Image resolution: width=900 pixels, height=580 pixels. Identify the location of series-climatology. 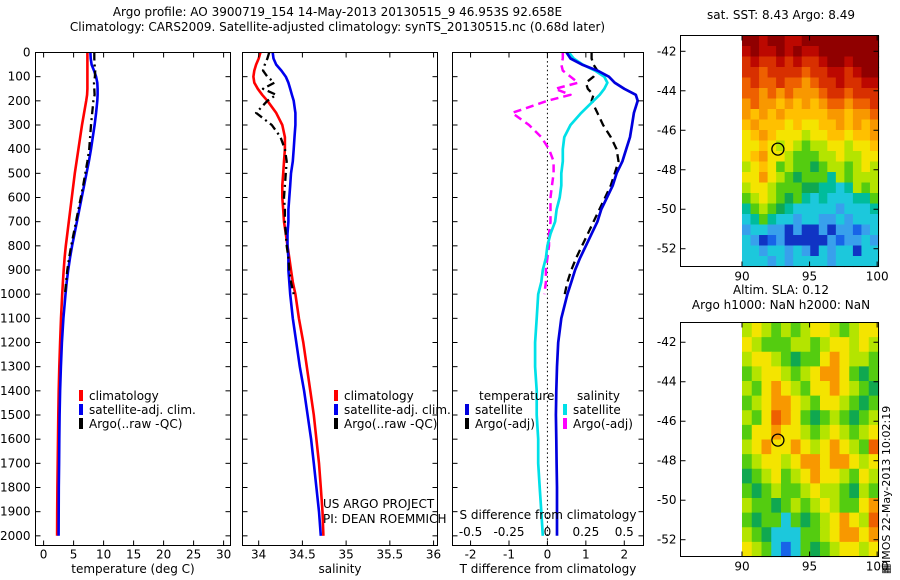
(72, 294).